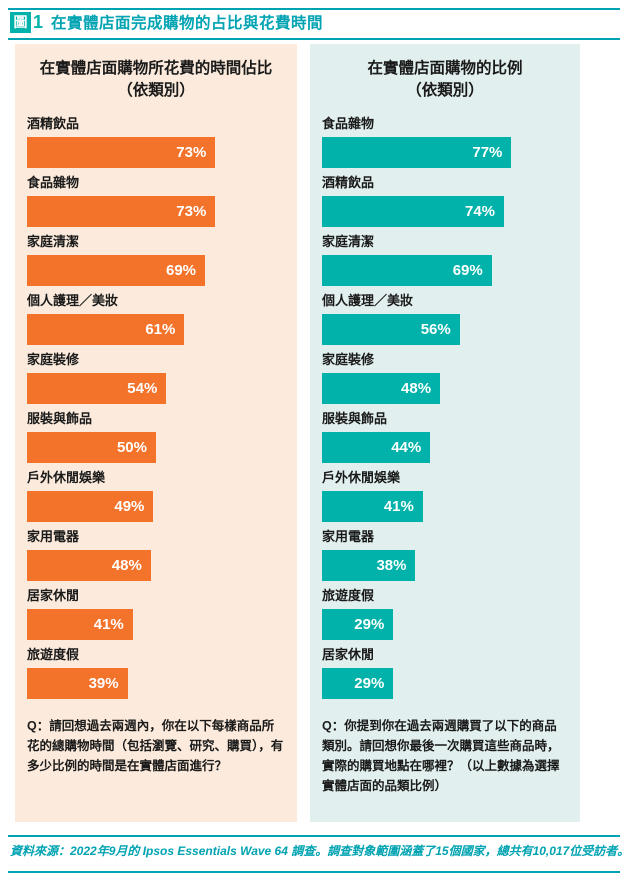  Describe the element at coordinates (53, 596) in the screenshot. I see `category-label: 居家休閒` at that location.